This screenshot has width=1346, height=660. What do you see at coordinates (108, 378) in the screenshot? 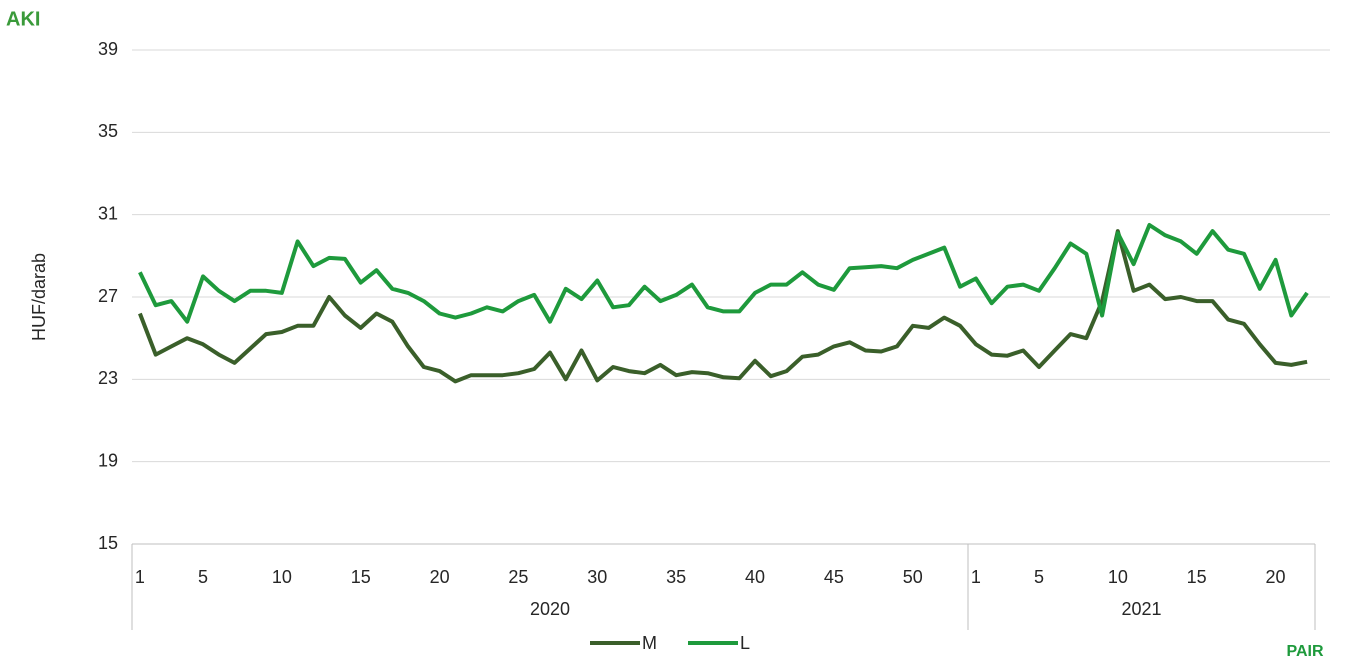
I see `y-tick-label: 23` at bounding box center [108, 378].